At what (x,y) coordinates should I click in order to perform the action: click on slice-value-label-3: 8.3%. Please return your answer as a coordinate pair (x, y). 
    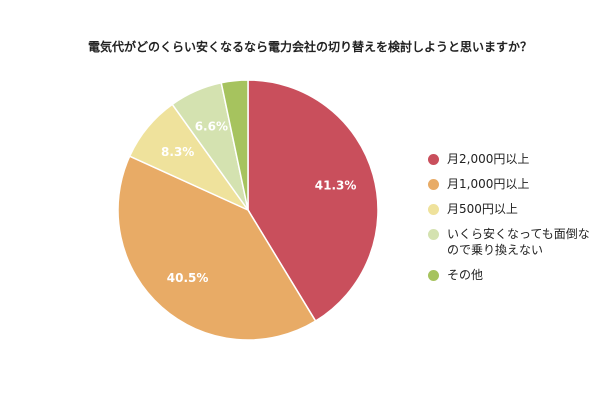
    Looking at the image, I should click on (177, 152).